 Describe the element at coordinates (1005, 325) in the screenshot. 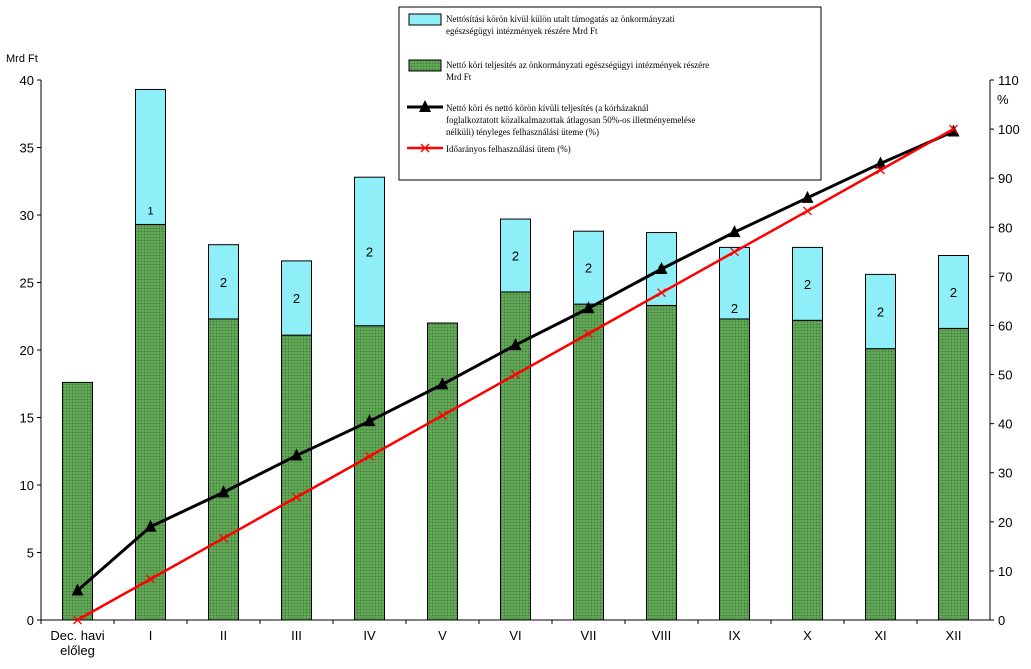

I see `right-tick-label: 60` at that location.